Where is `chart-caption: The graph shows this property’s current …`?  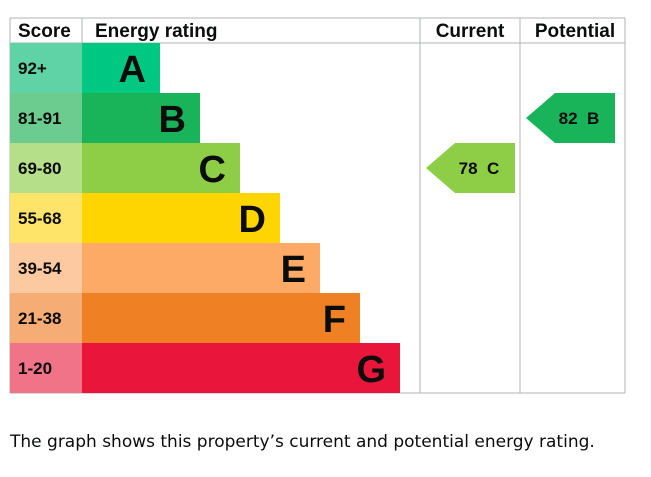 chart-caption: The graph shows this property’s current … is located at coordinates (302, 442).